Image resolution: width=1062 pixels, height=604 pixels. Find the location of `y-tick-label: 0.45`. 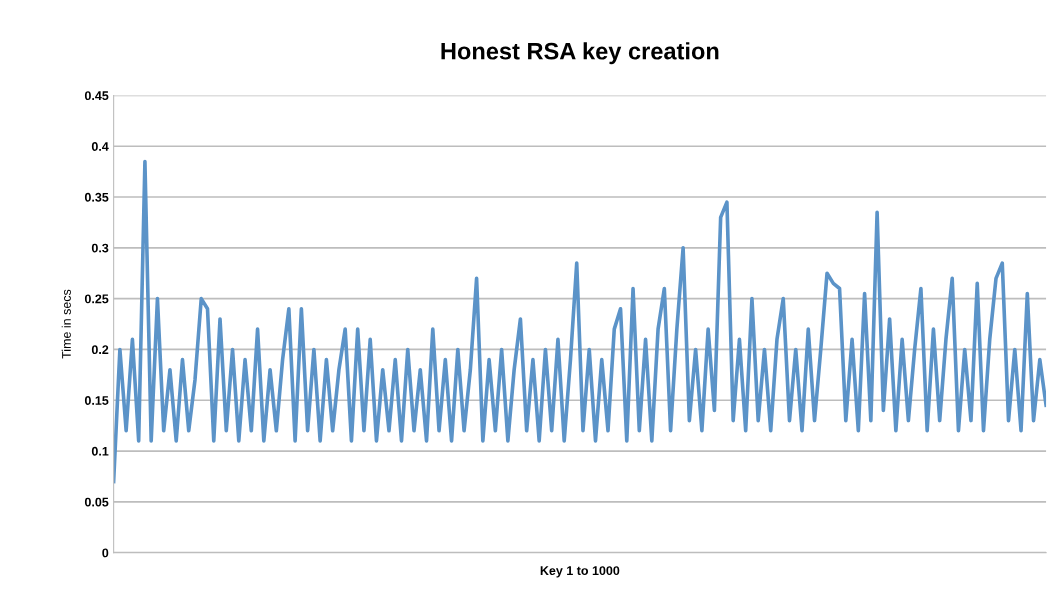

y-tick-label: 0.45 is located at coordinates (96, 96).